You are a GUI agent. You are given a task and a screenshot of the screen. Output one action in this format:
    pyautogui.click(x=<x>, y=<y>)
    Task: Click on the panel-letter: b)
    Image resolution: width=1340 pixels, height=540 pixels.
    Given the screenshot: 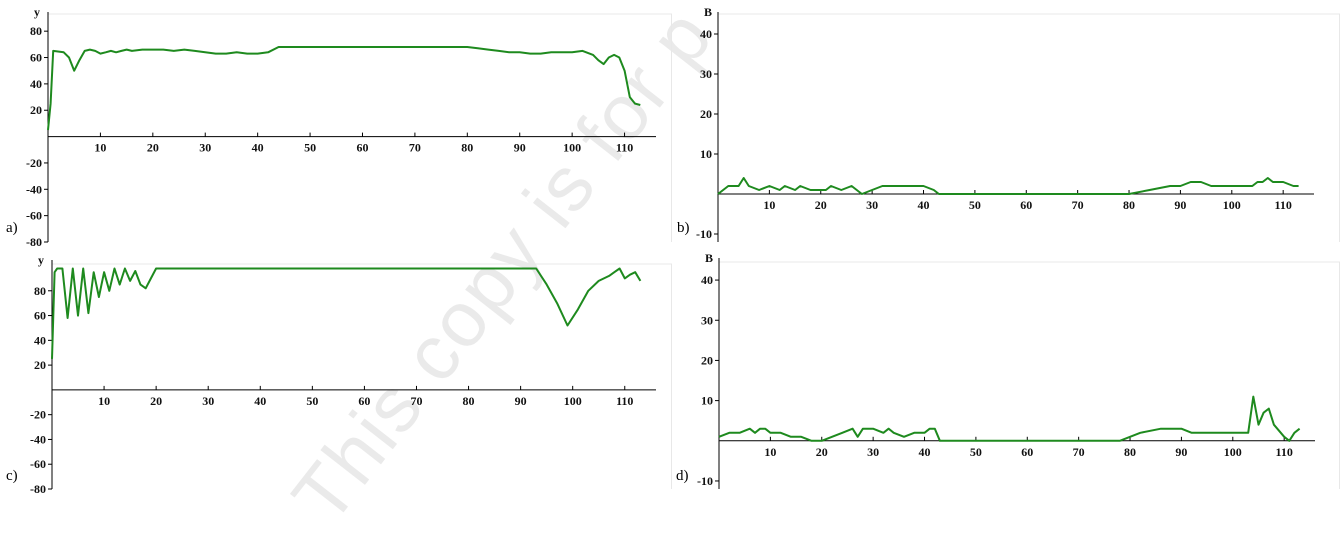 What is the action you would take?
    pyautogui.click(x=683, y=228)
    